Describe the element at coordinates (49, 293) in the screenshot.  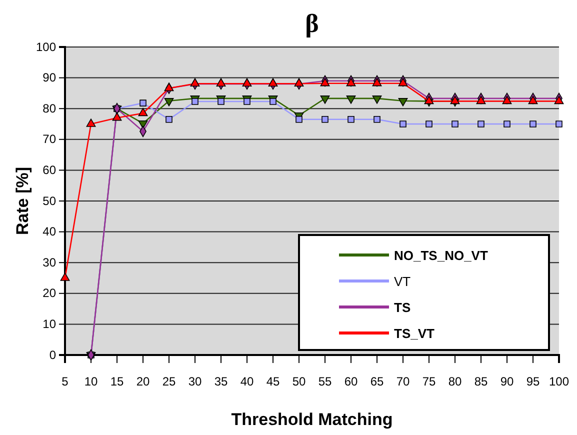
I see `y-tick-label: 20` at that location.